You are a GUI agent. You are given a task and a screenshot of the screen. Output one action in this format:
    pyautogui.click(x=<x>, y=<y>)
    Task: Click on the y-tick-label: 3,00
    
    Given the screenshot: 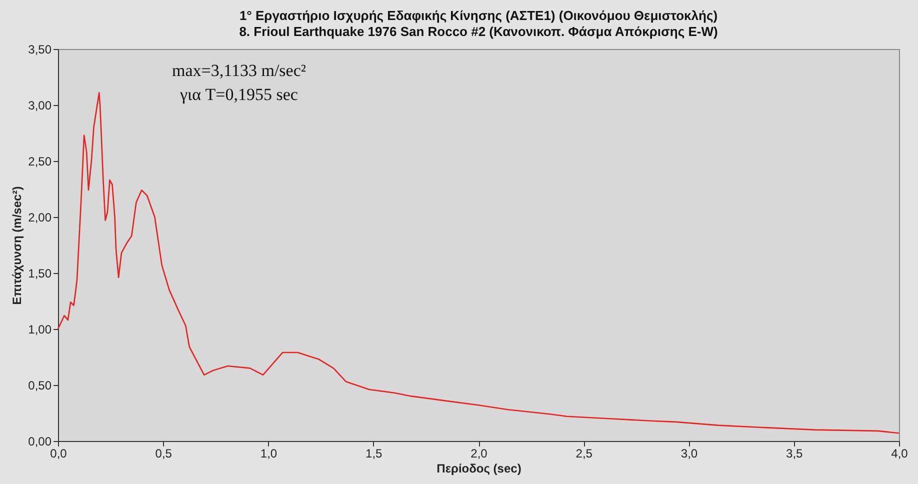 What is the action you would take?
    pyautogui.click(x=40, y=105)
    